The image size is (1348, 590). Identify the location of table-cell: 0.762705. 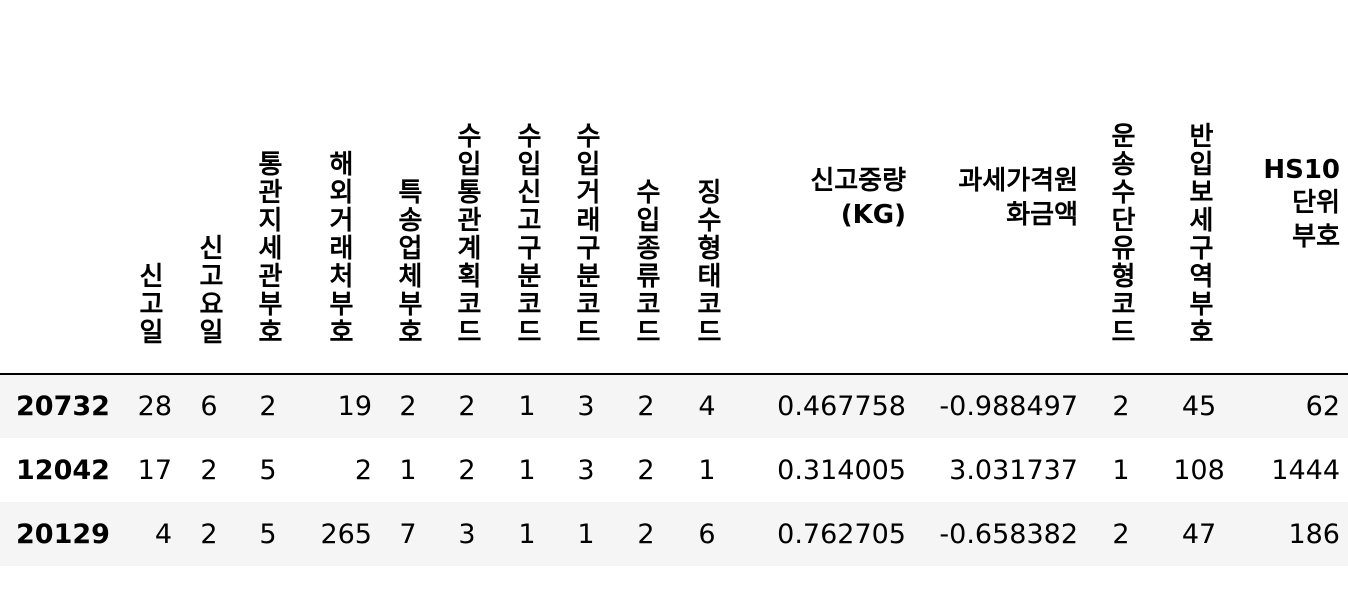
(841, 534).